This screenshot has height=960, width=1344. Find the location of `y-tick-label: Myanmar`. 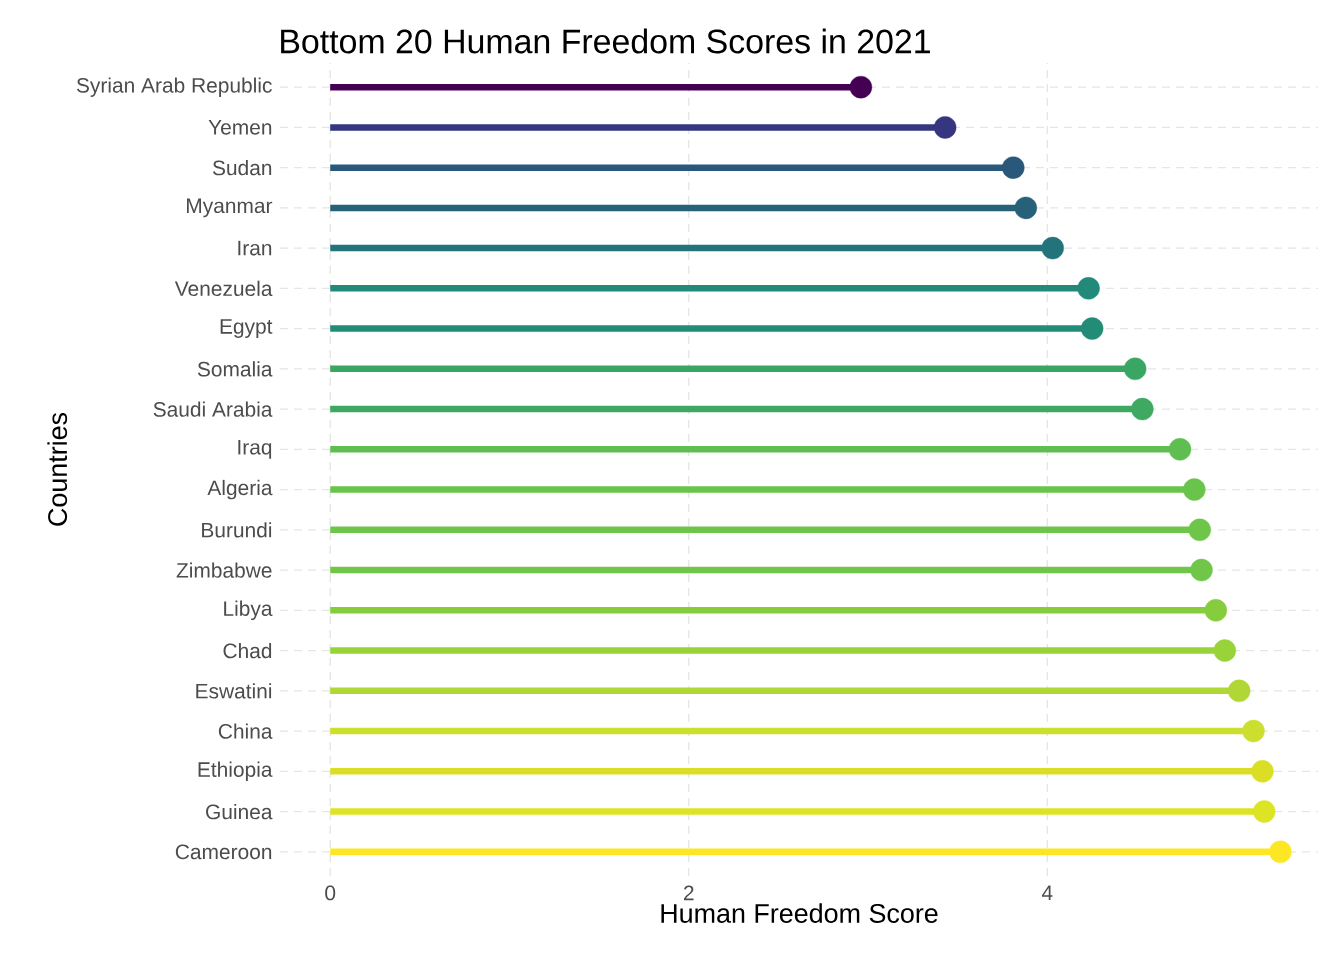

y-tick-label: Myanmar is located at coordinates (230, 208).